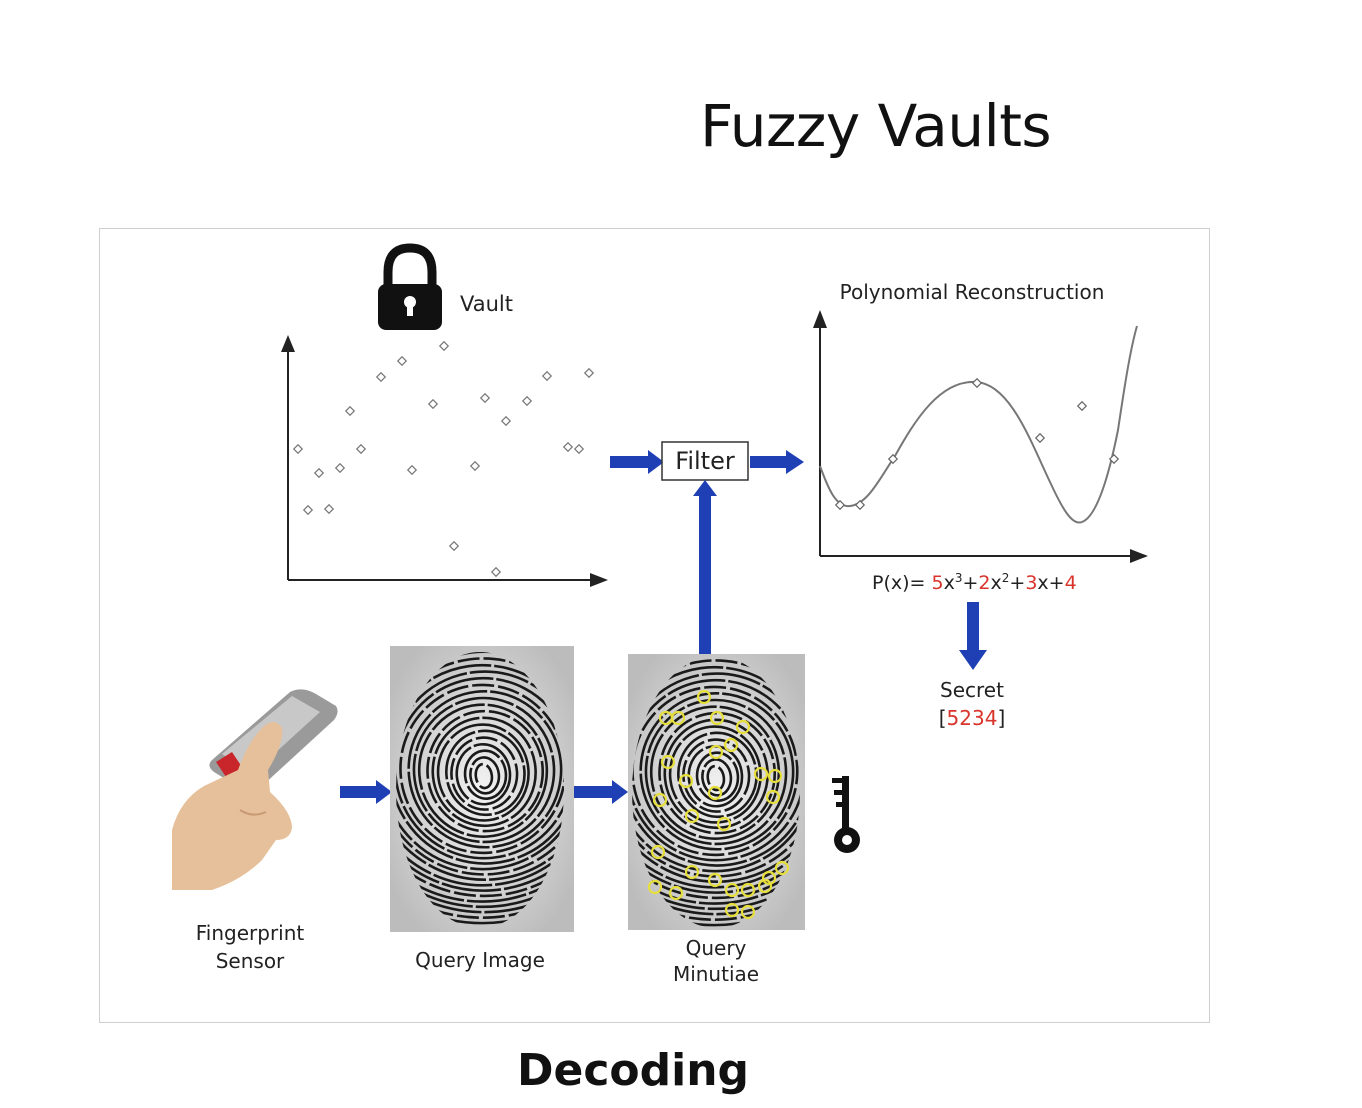  Describe the element at coordinates (250, 961) in the screenshot. I see `sensor-label-line2: Sensor` at that location.